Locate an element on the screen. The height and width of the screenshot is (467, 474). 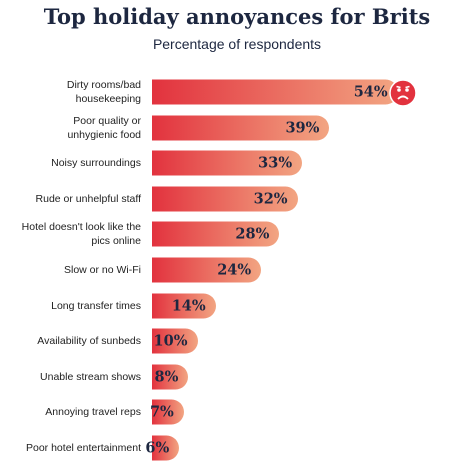
value-label: 39% is located at coordinates (302, 128).